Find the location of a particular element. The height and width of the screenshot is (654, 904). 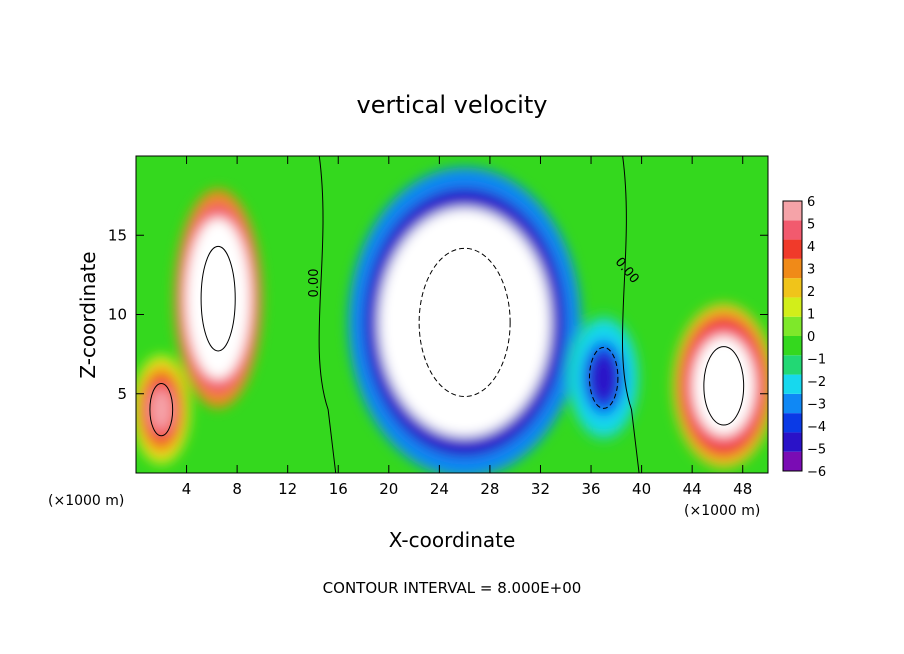

colorbar-tick-label: −5 is located at coordinates (816, 450).